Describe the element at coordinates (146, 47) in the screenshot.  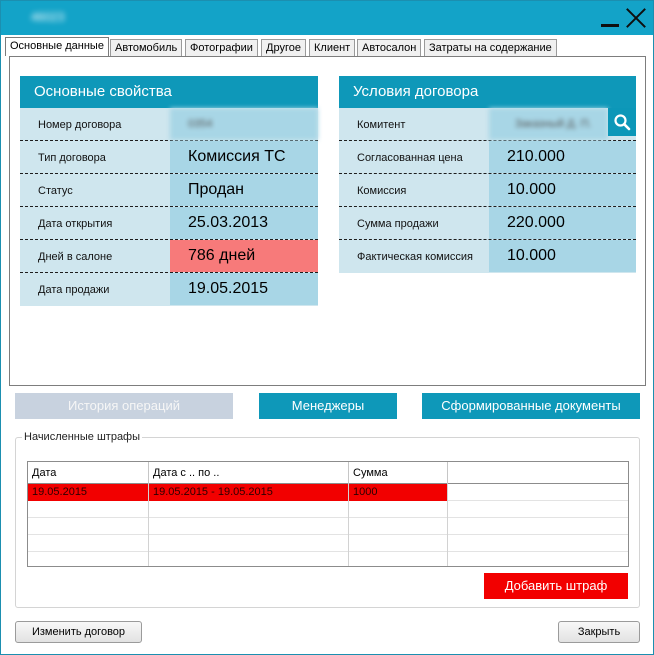
I see `tab-car: Автомобиль` at that location.